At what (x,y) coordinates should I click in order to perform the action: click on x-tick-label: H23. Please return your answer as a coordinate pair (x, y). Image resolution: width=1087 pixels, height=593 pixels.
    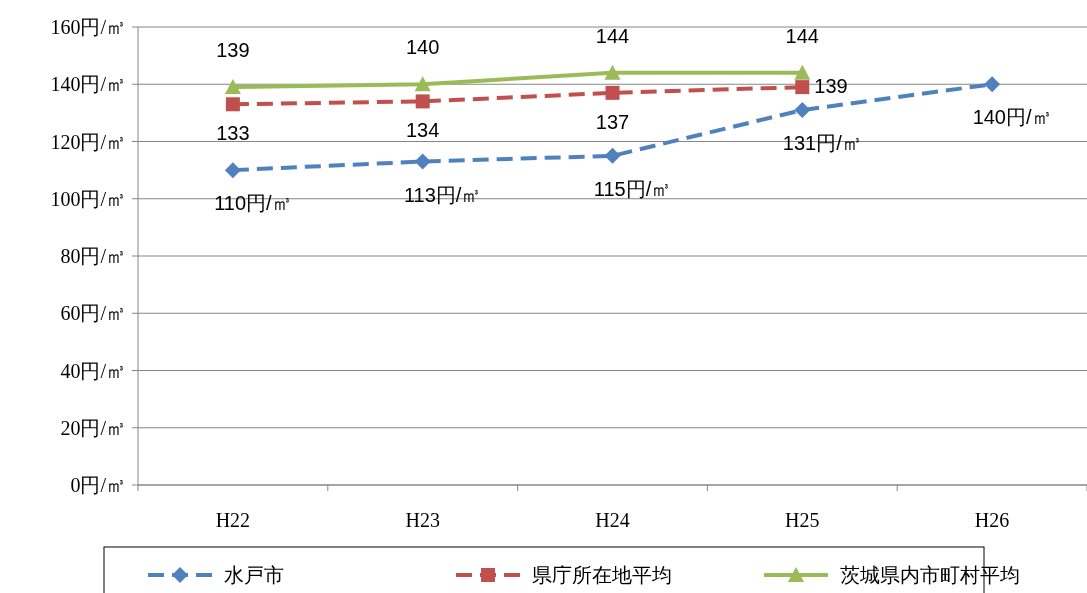
    Looking at the image, I should click on (422, 520).